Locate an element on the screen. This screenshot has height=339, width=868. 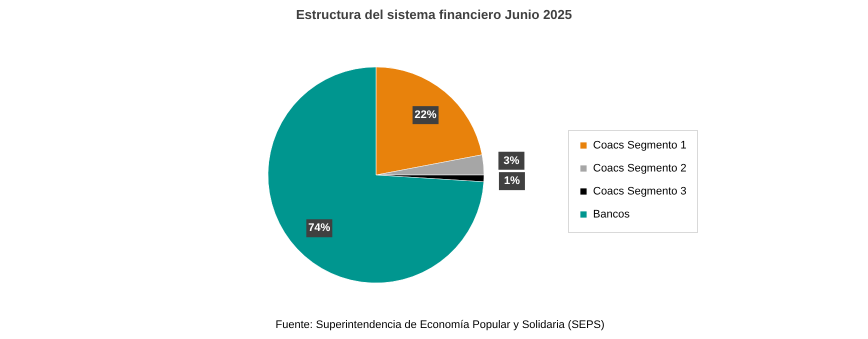
data-label: 1% is located at coordinates (512, 181).